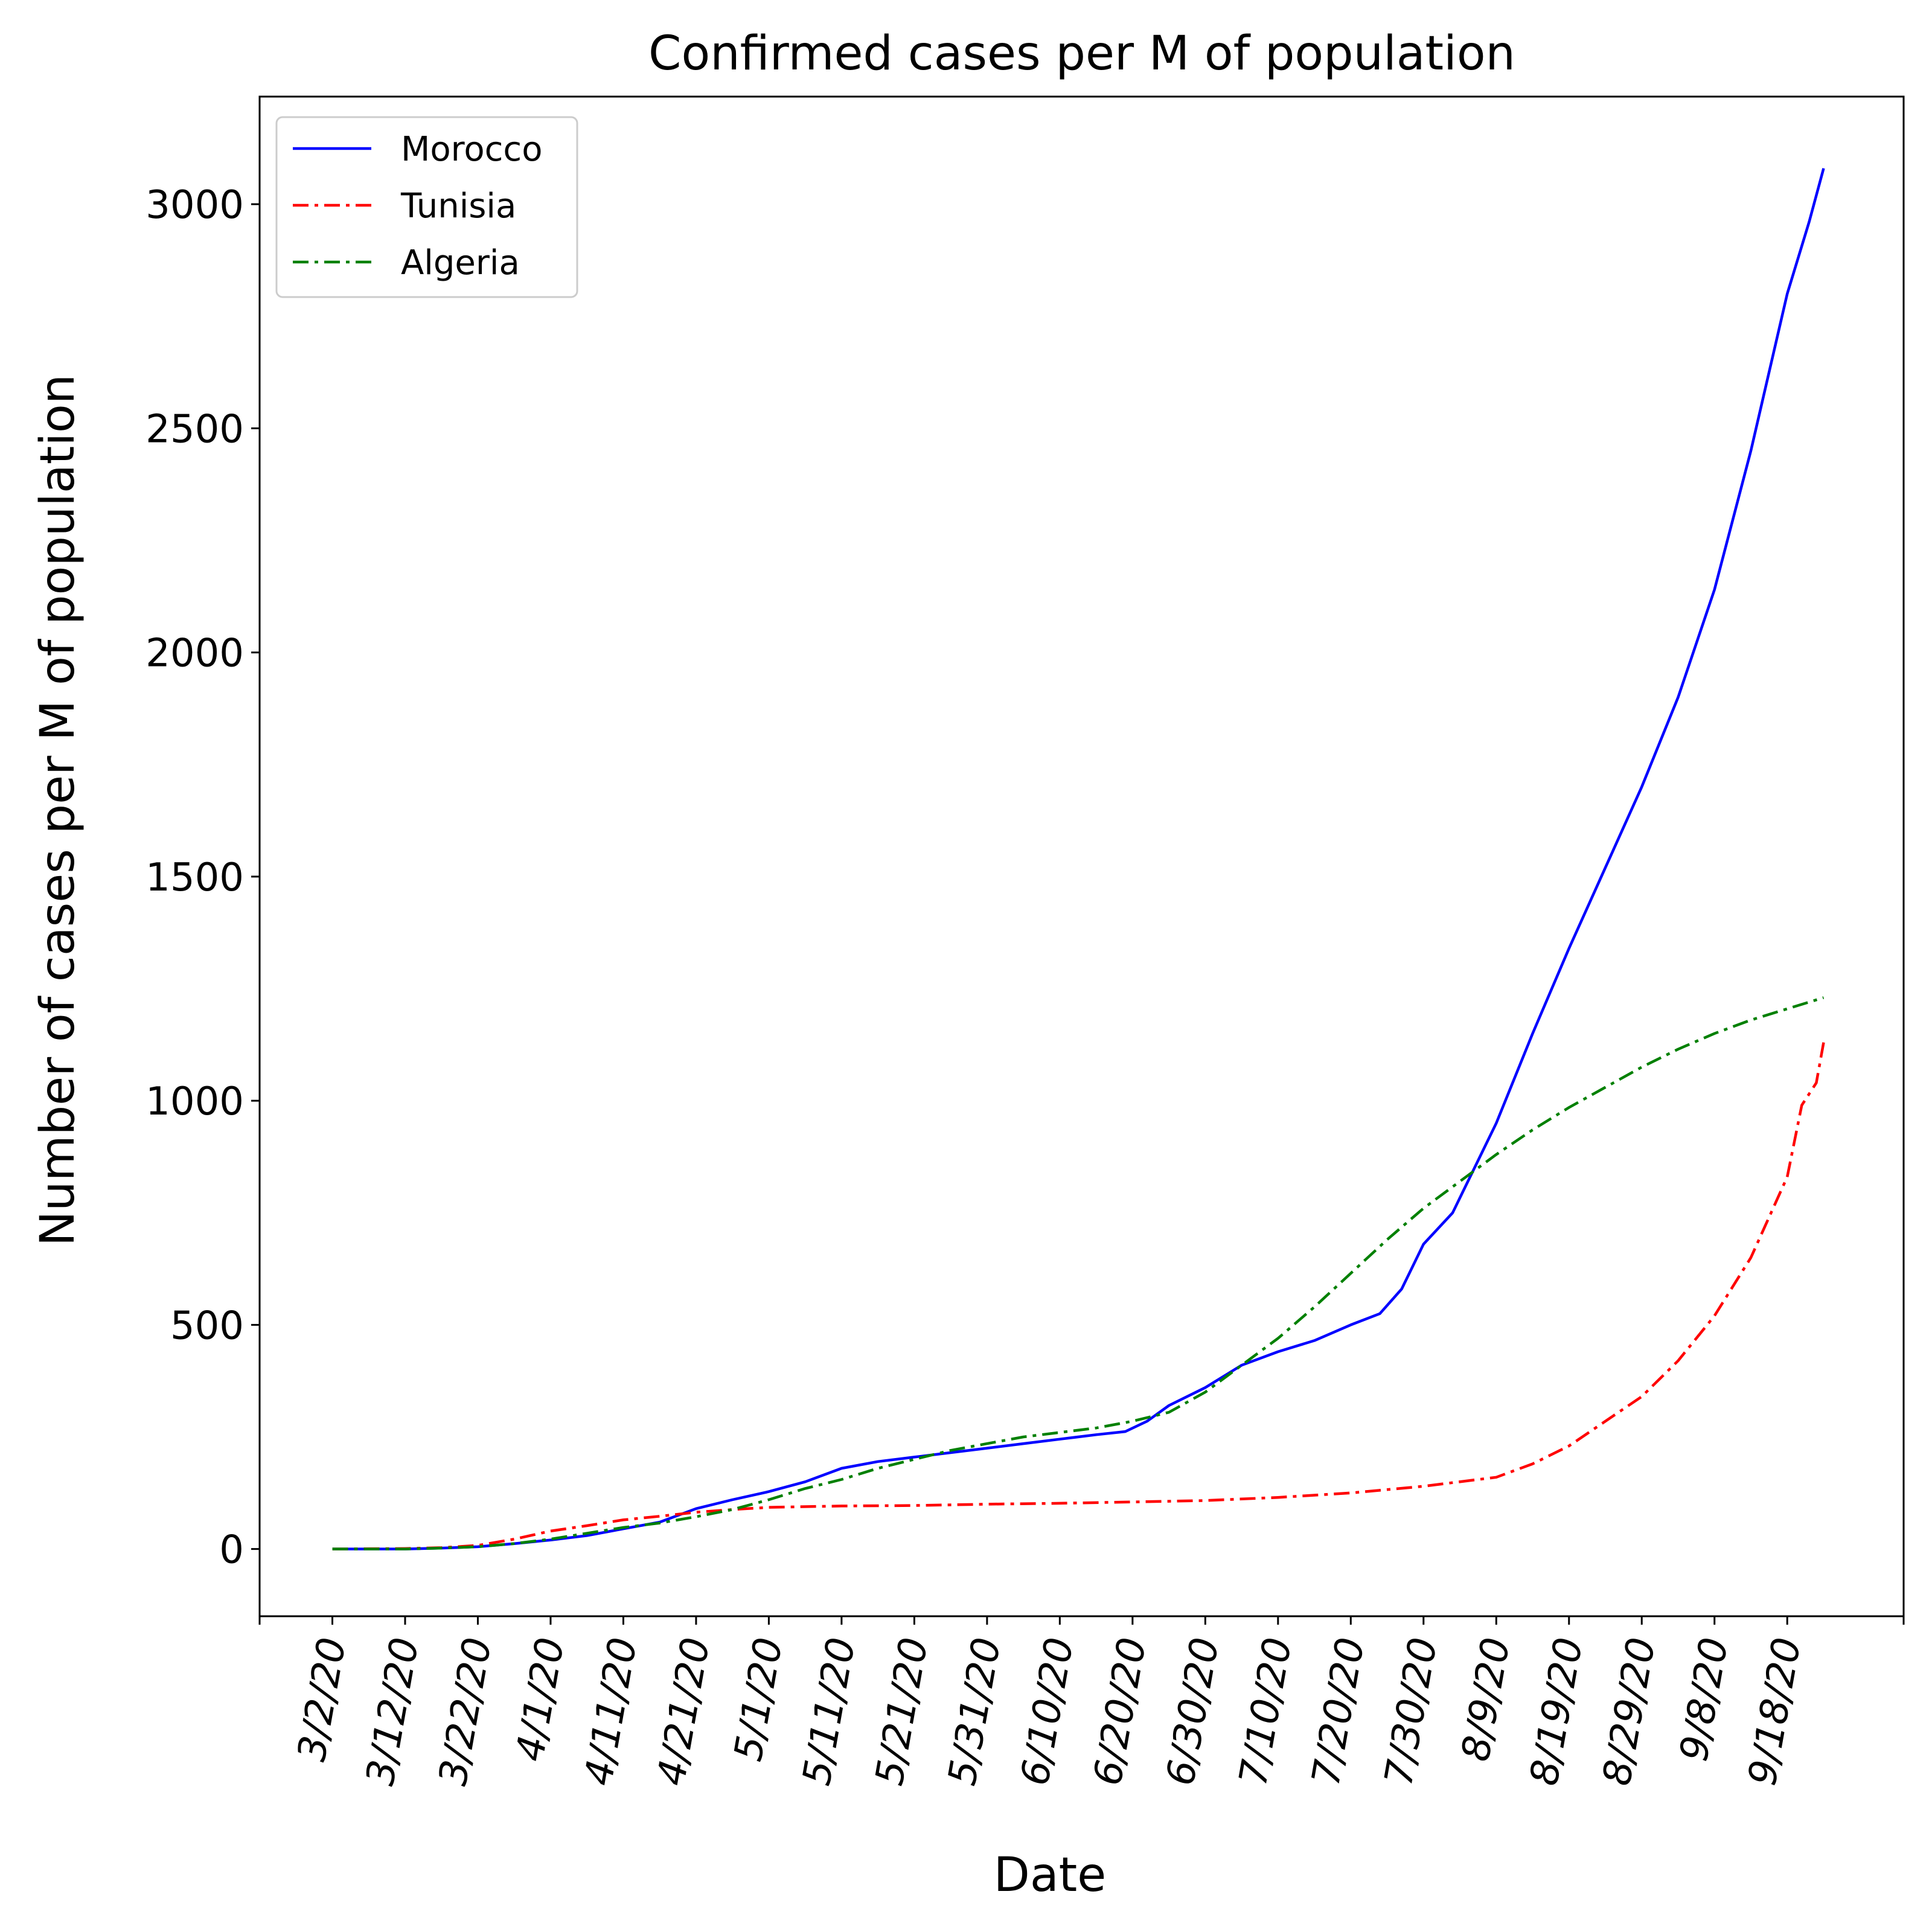 The width and height of the screenshot is (1932, 1932). Describe the element at coordinates (461, 263) in the screenshot. I see `legend-label-algeria: Algeria` at that location.